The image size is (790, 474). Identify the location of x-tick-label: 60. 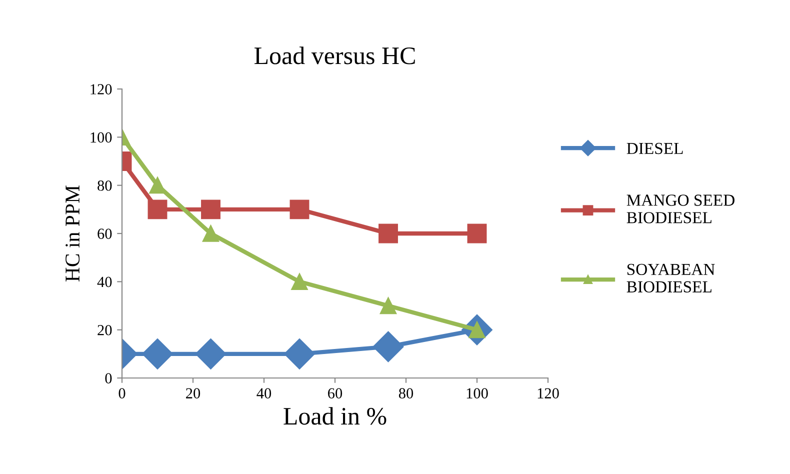
(335, 393).